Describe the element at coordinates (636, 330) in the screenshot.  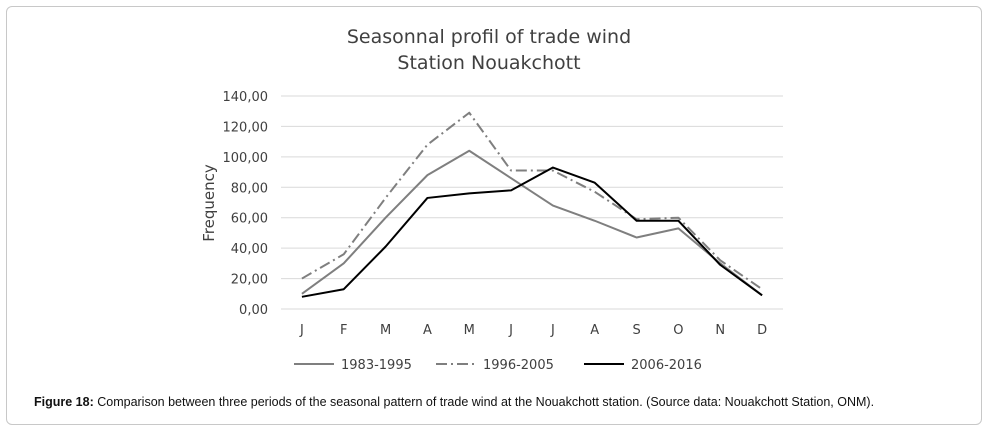
I see `x-tick-label: S` at that location.